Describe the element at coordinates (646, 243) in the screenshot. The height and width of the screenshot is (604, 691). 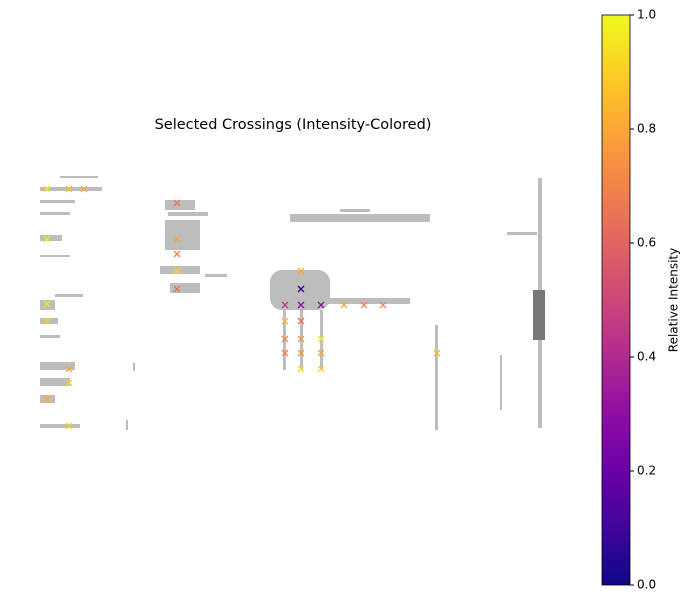
I see `colorbar-tick-label: 0.6` at that location.